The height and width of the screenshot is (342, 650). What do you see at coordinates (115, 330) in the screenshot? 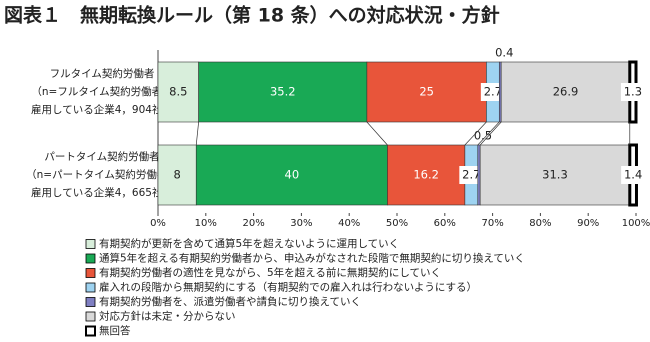
I see `legend-label: 無回答` at bounding box center [115, 330].